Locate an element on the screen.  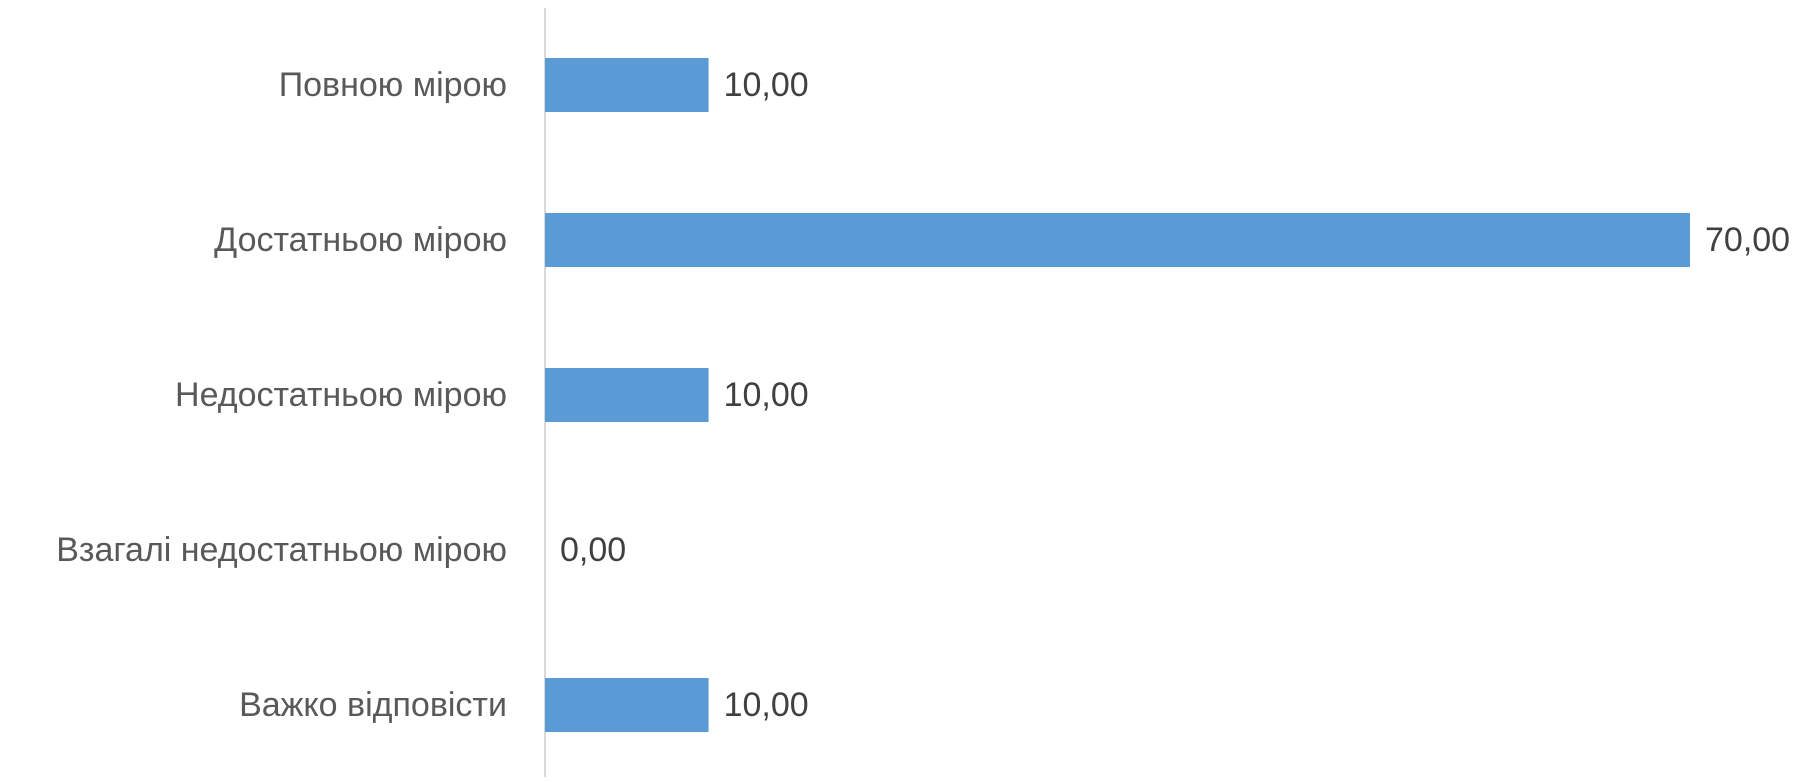
value-label-4: 10,00 is located at coordinates (766, 705).